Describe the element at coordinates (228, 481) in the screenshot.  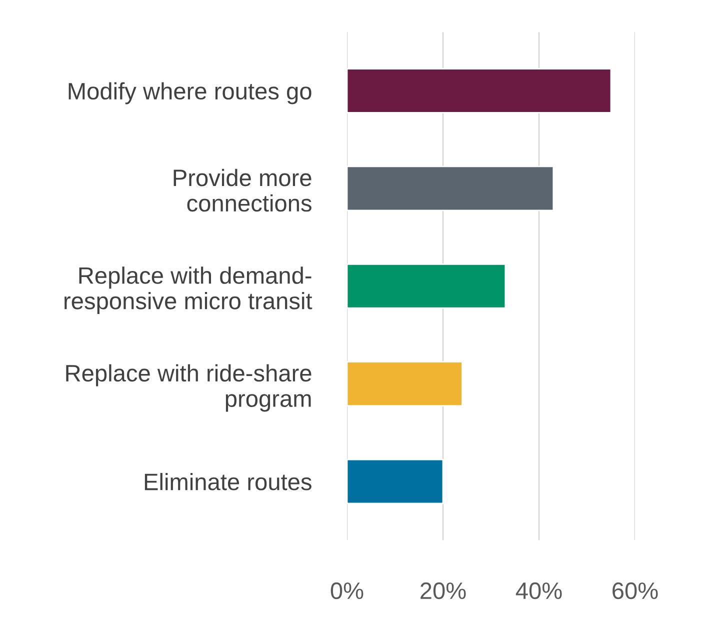
I see `y-tick-label: Eliminate routes` at that location.